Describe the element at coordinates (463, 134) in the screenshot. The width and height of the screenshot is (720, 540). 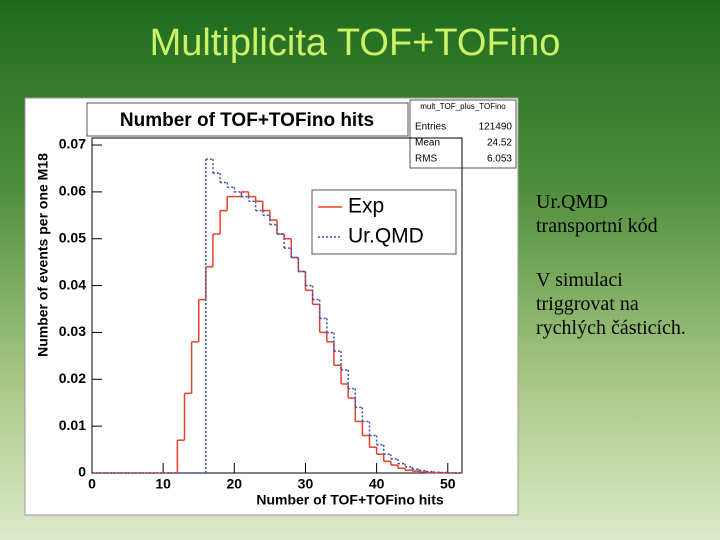
I see `stats-box` at that location.